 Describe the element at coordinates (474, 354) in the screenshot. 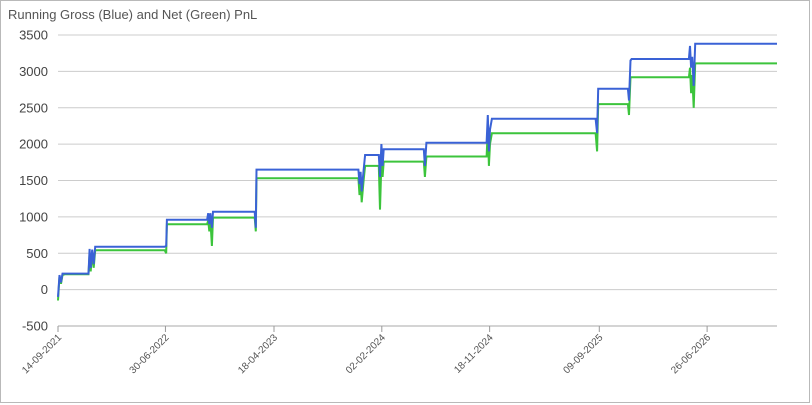

I see `x-tick-label: 18-11-2024` at that location.